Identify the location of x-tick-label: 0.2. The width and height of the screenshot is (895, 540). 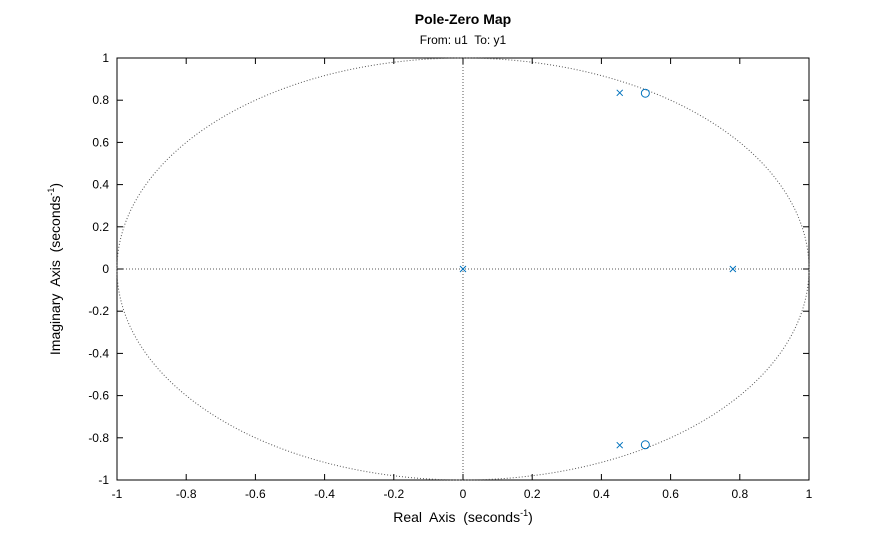
(532, 494).